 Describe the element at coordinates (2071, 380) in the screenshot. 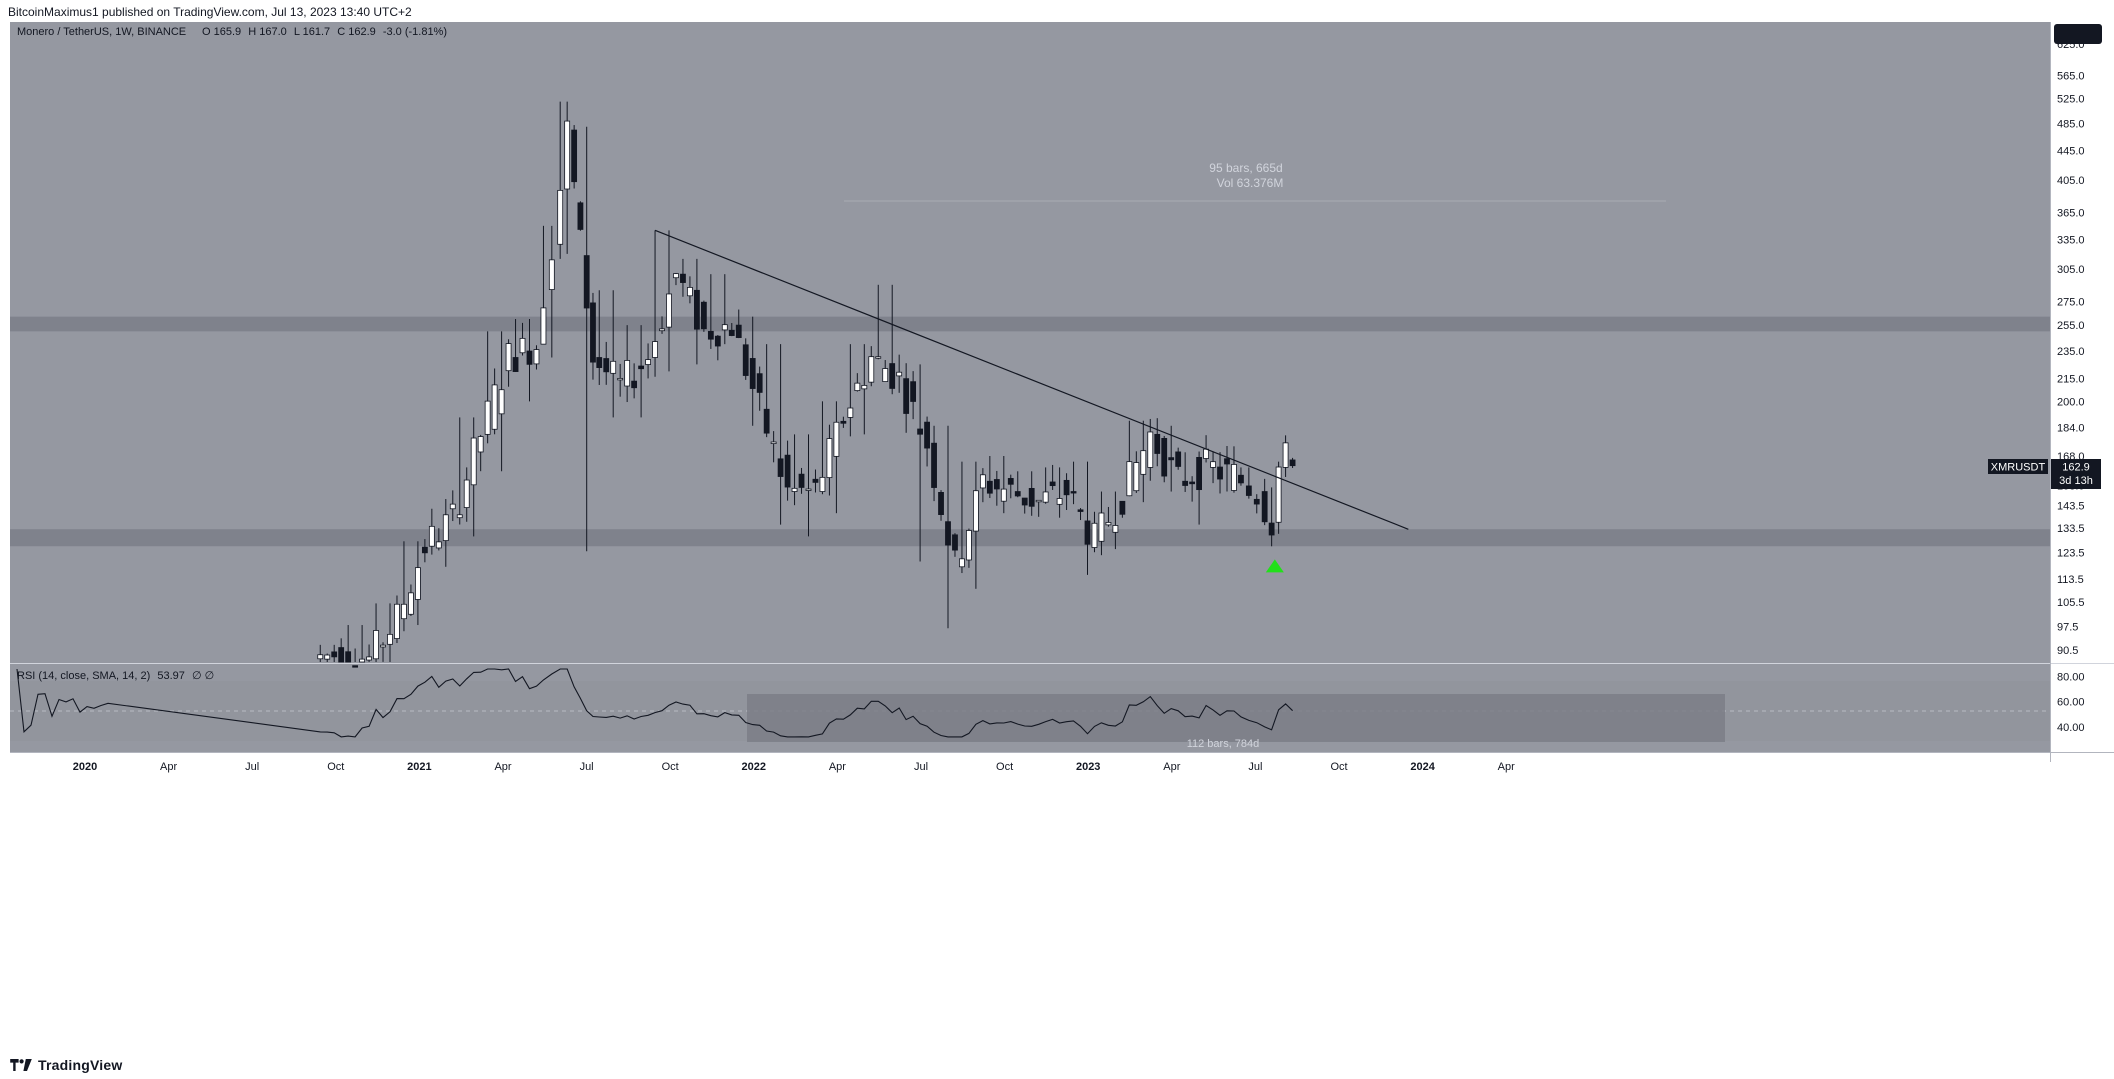

I see `price-axis-tick: 215.0` at that location.